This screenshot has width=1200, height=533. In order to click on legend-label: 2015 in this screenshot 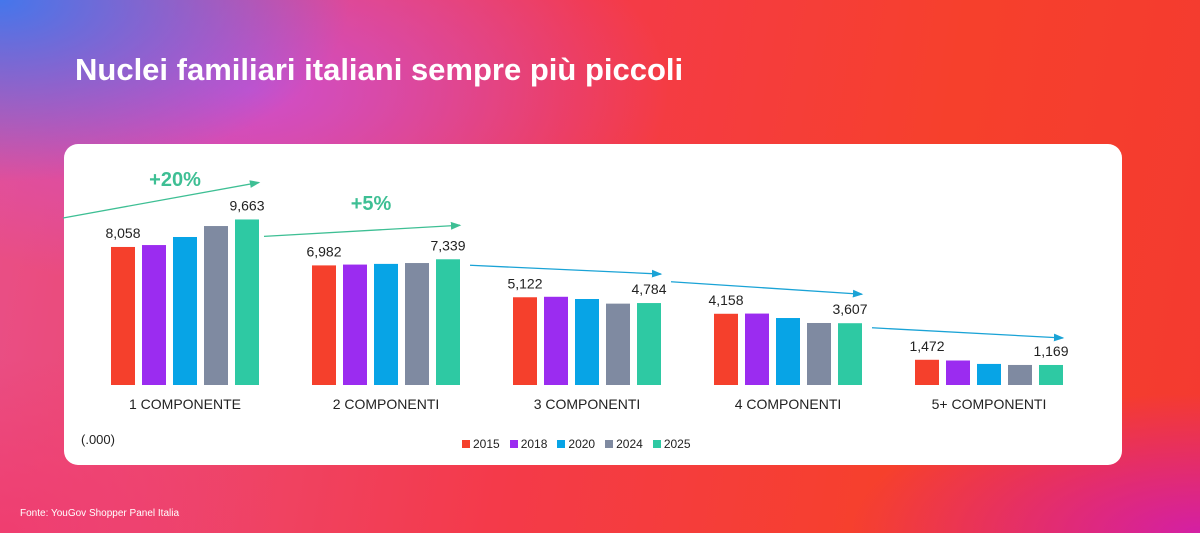, I will do `click(486, 444)`.